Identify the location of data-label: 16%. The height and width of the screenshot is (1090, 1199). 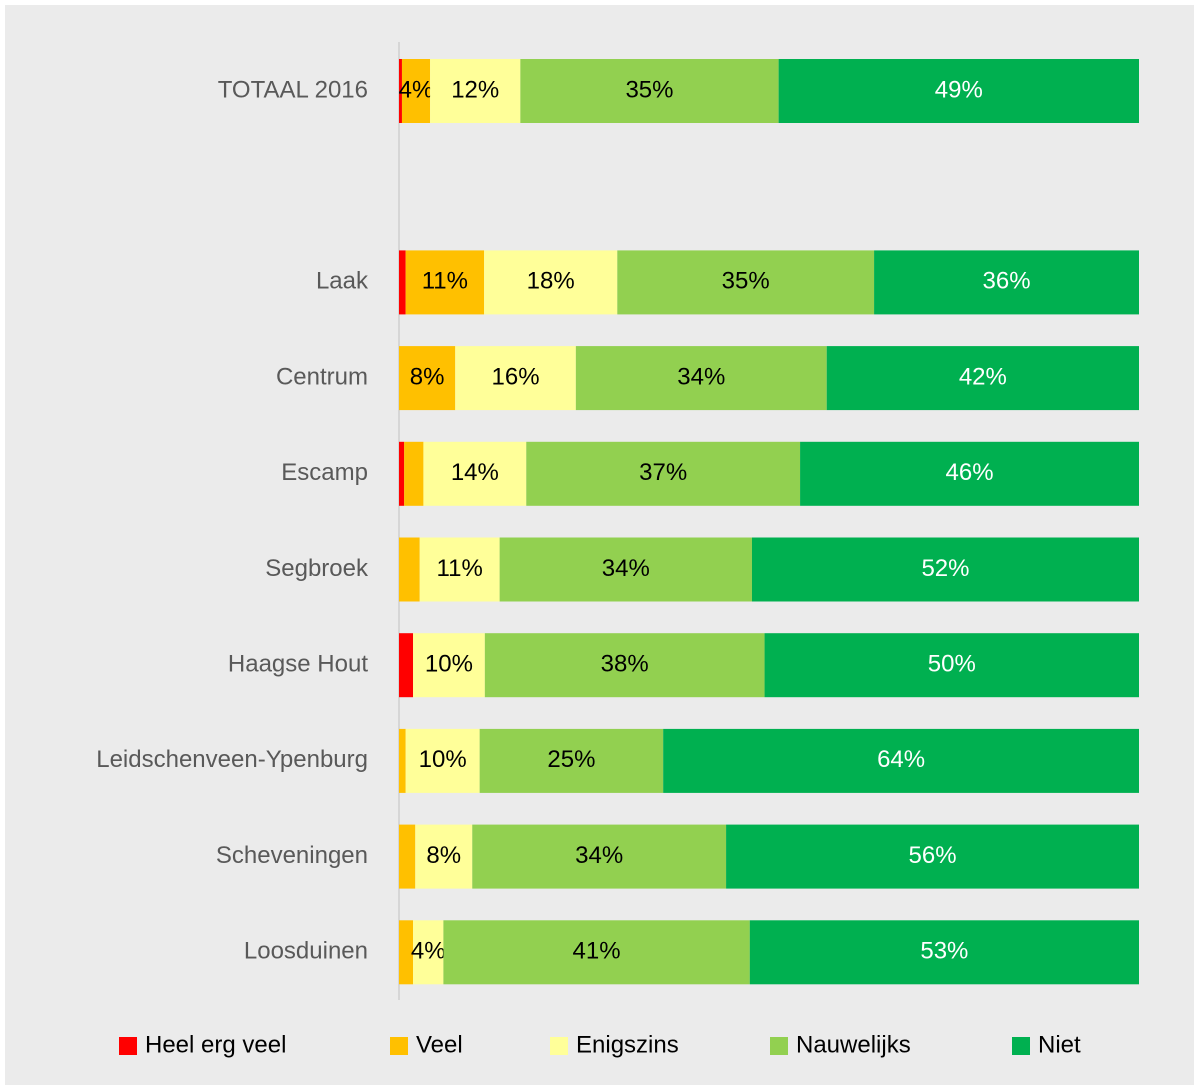
(516, 376).